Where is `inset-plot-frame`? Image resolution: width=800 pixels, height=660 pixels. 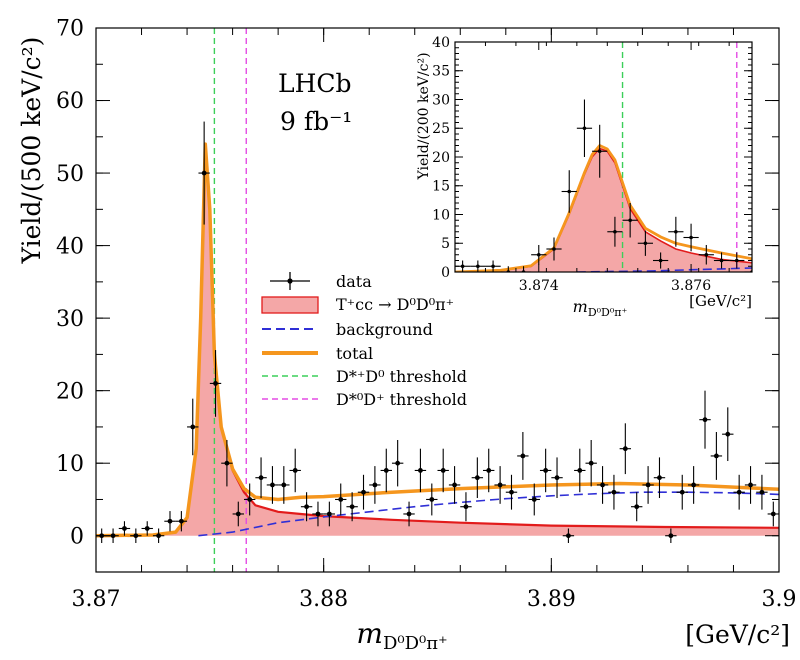
inset-plot-frame is located at coordinates (603, 157).